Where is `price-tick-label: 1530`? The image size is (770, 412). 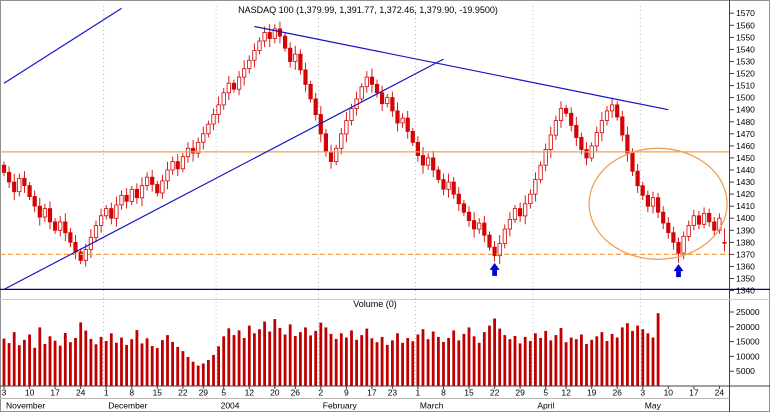 price-tick-label: 1530 is located at coordinates (745, 62).